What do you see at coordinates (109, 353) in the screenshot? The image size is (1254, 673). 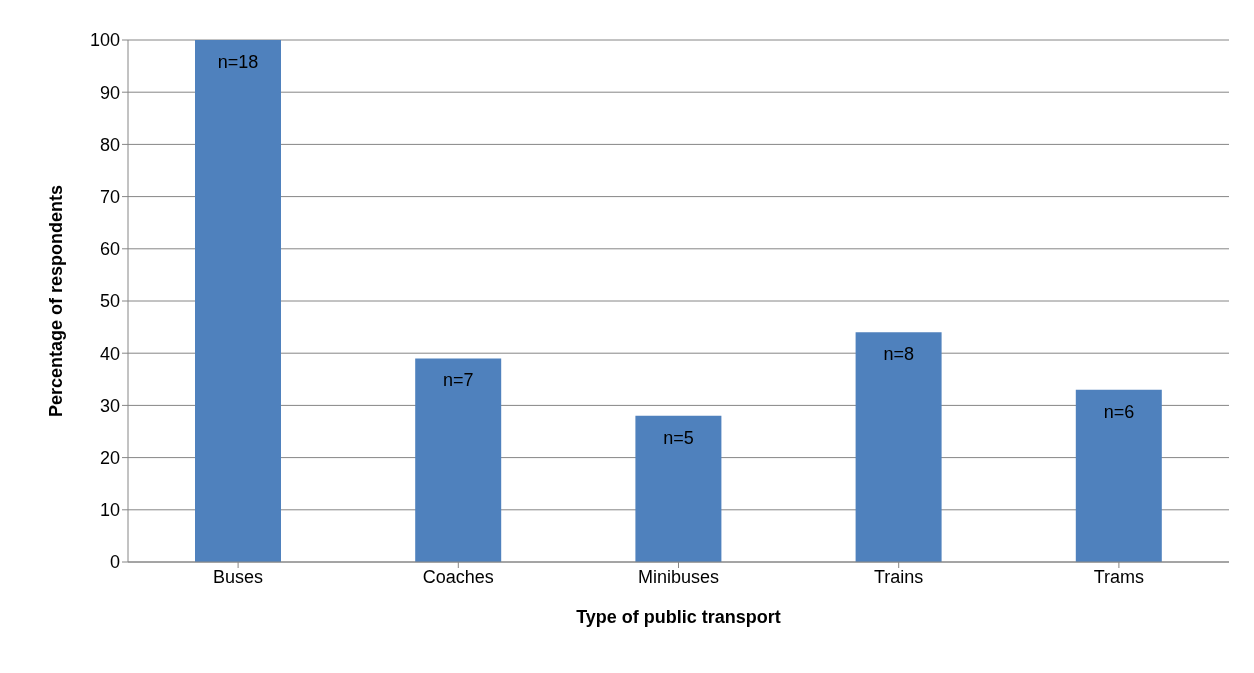 I see `y-tick-label: 40` at bounding box center [109, 353].